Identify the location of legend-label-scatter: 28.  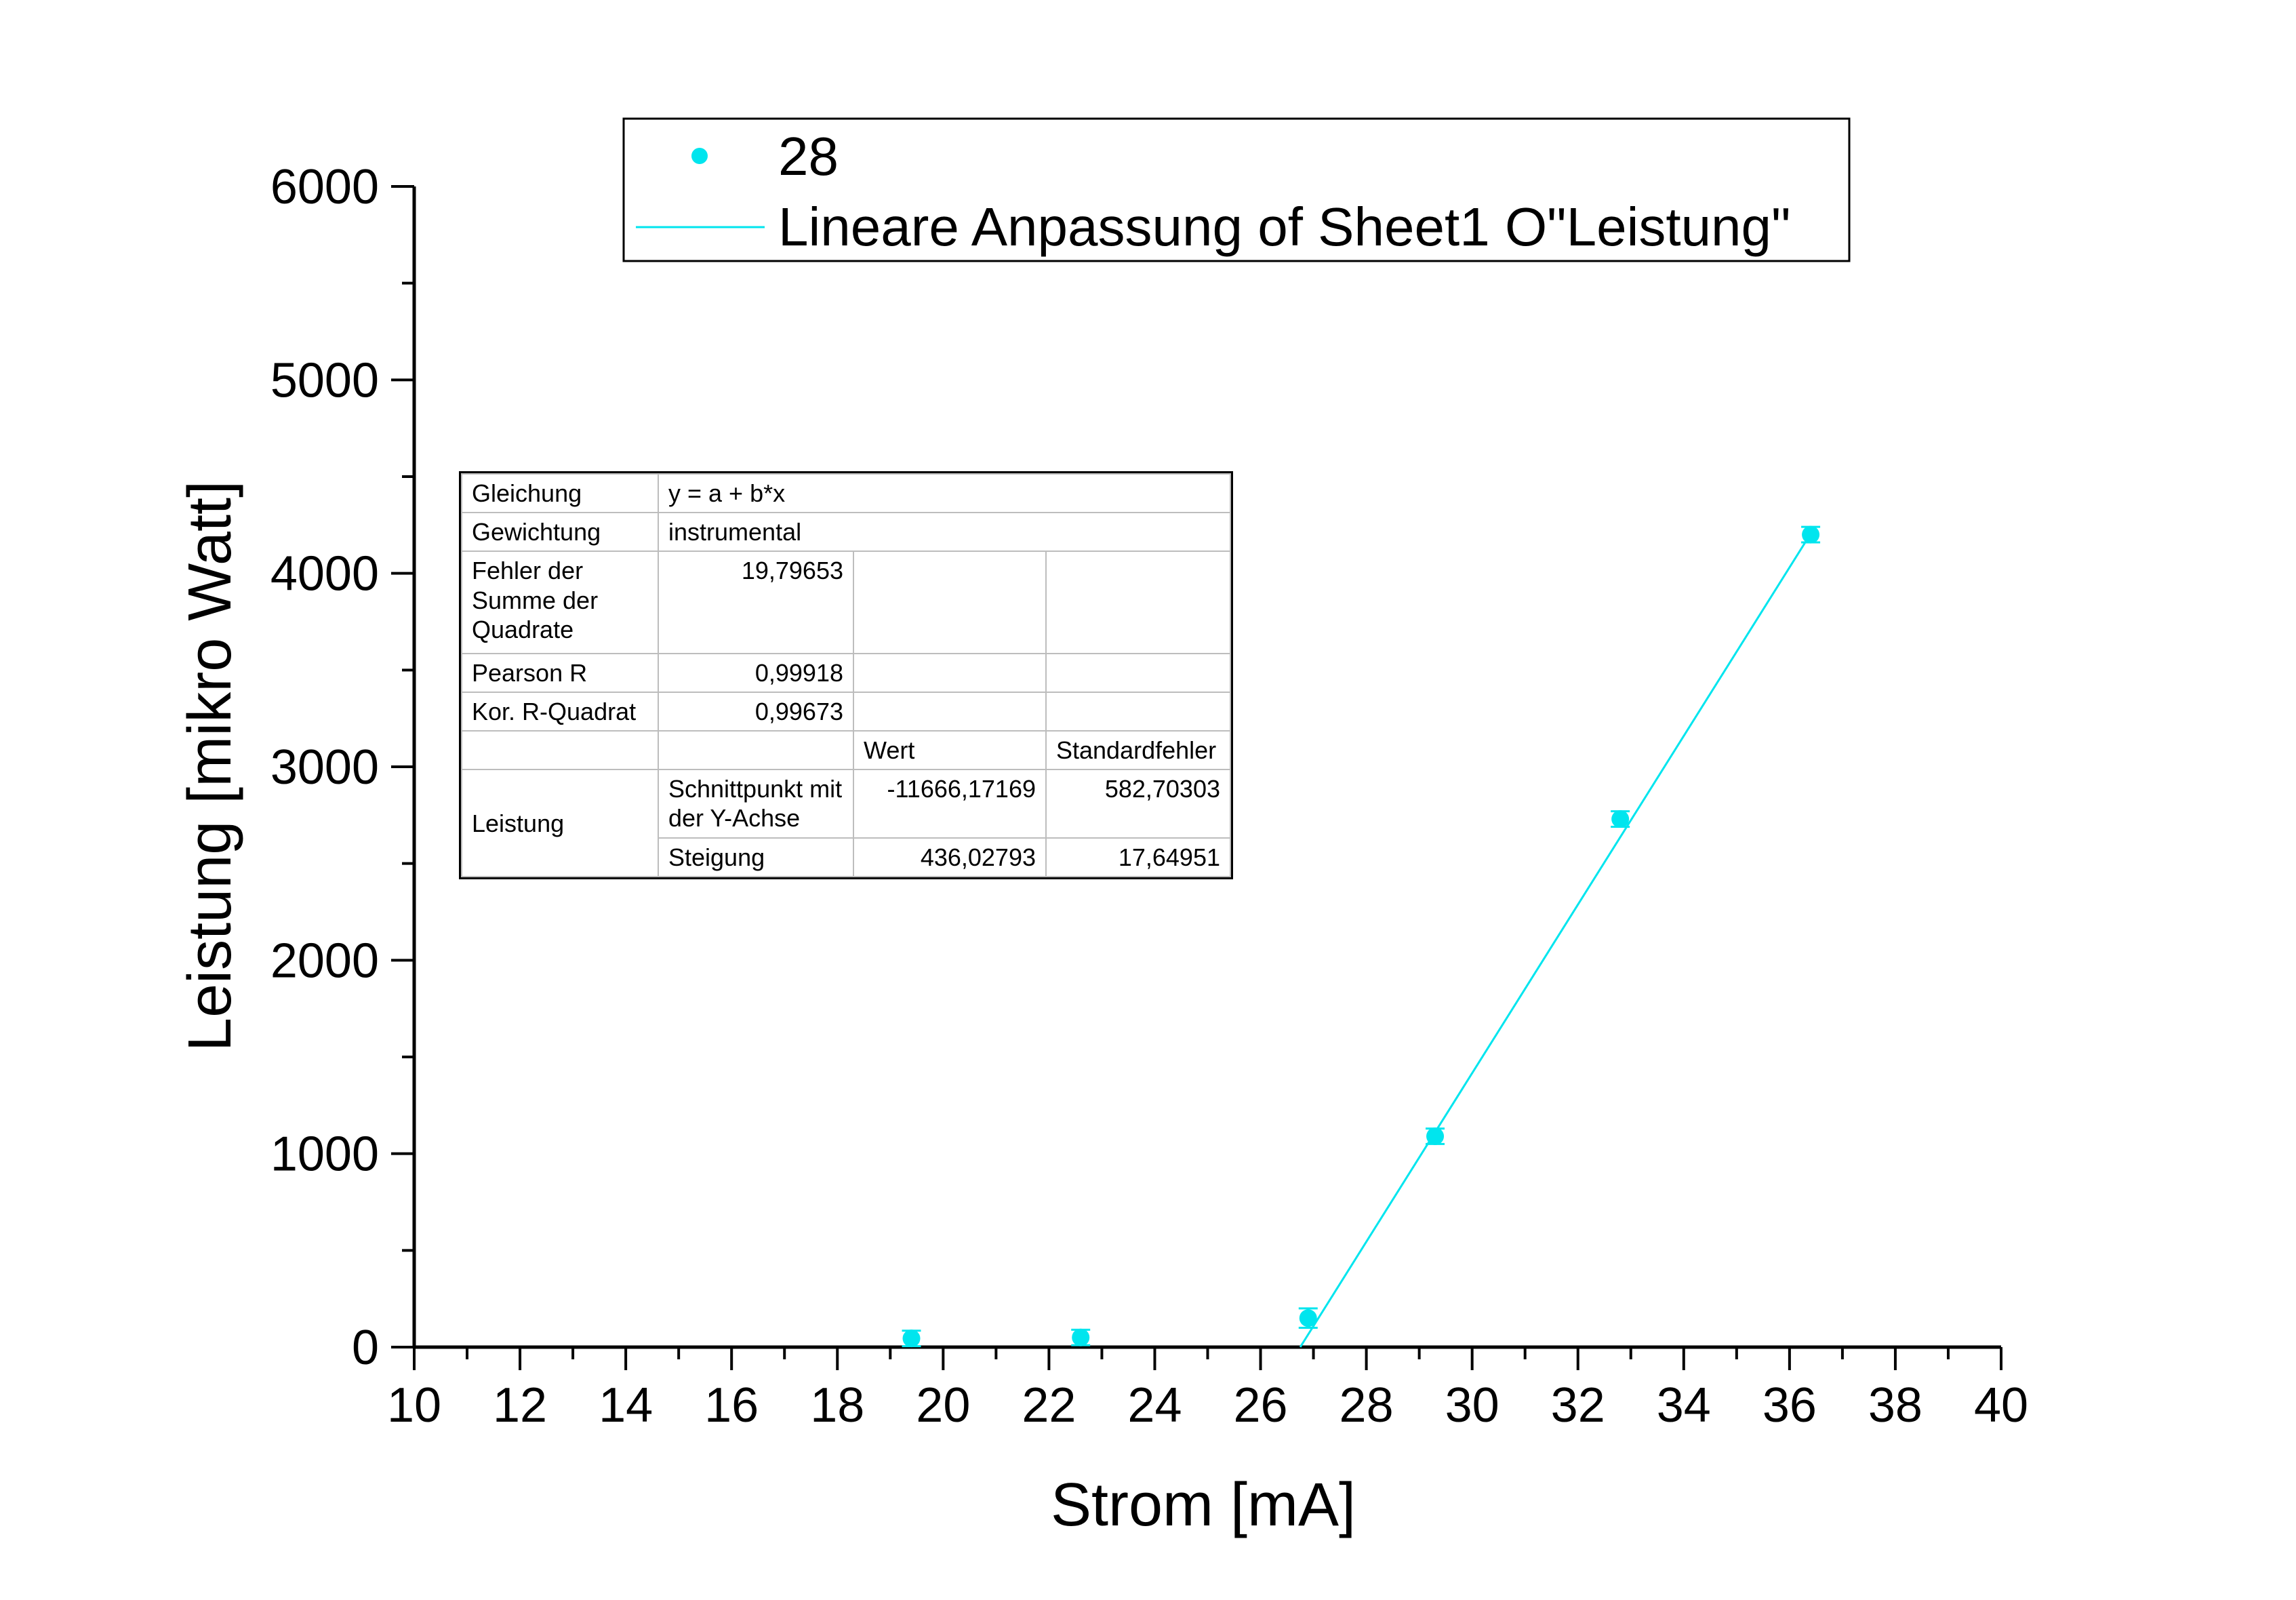
(808, 156).